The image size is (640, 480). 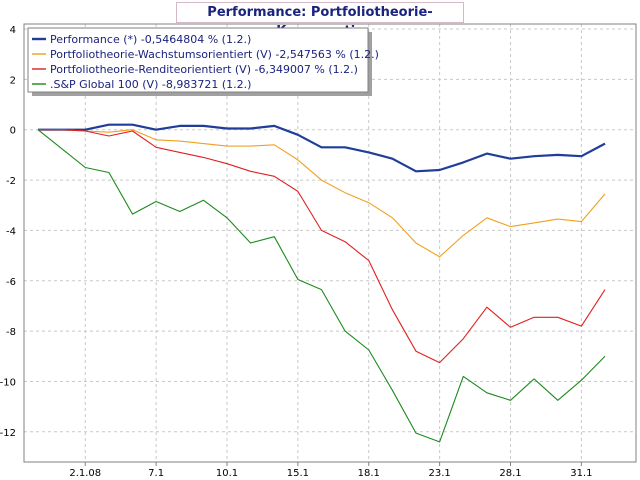 What do you see at coordinates (156, 473) in the screenshot?
I see `x-tick-label: 7.1` at bounding box center [156, 473].